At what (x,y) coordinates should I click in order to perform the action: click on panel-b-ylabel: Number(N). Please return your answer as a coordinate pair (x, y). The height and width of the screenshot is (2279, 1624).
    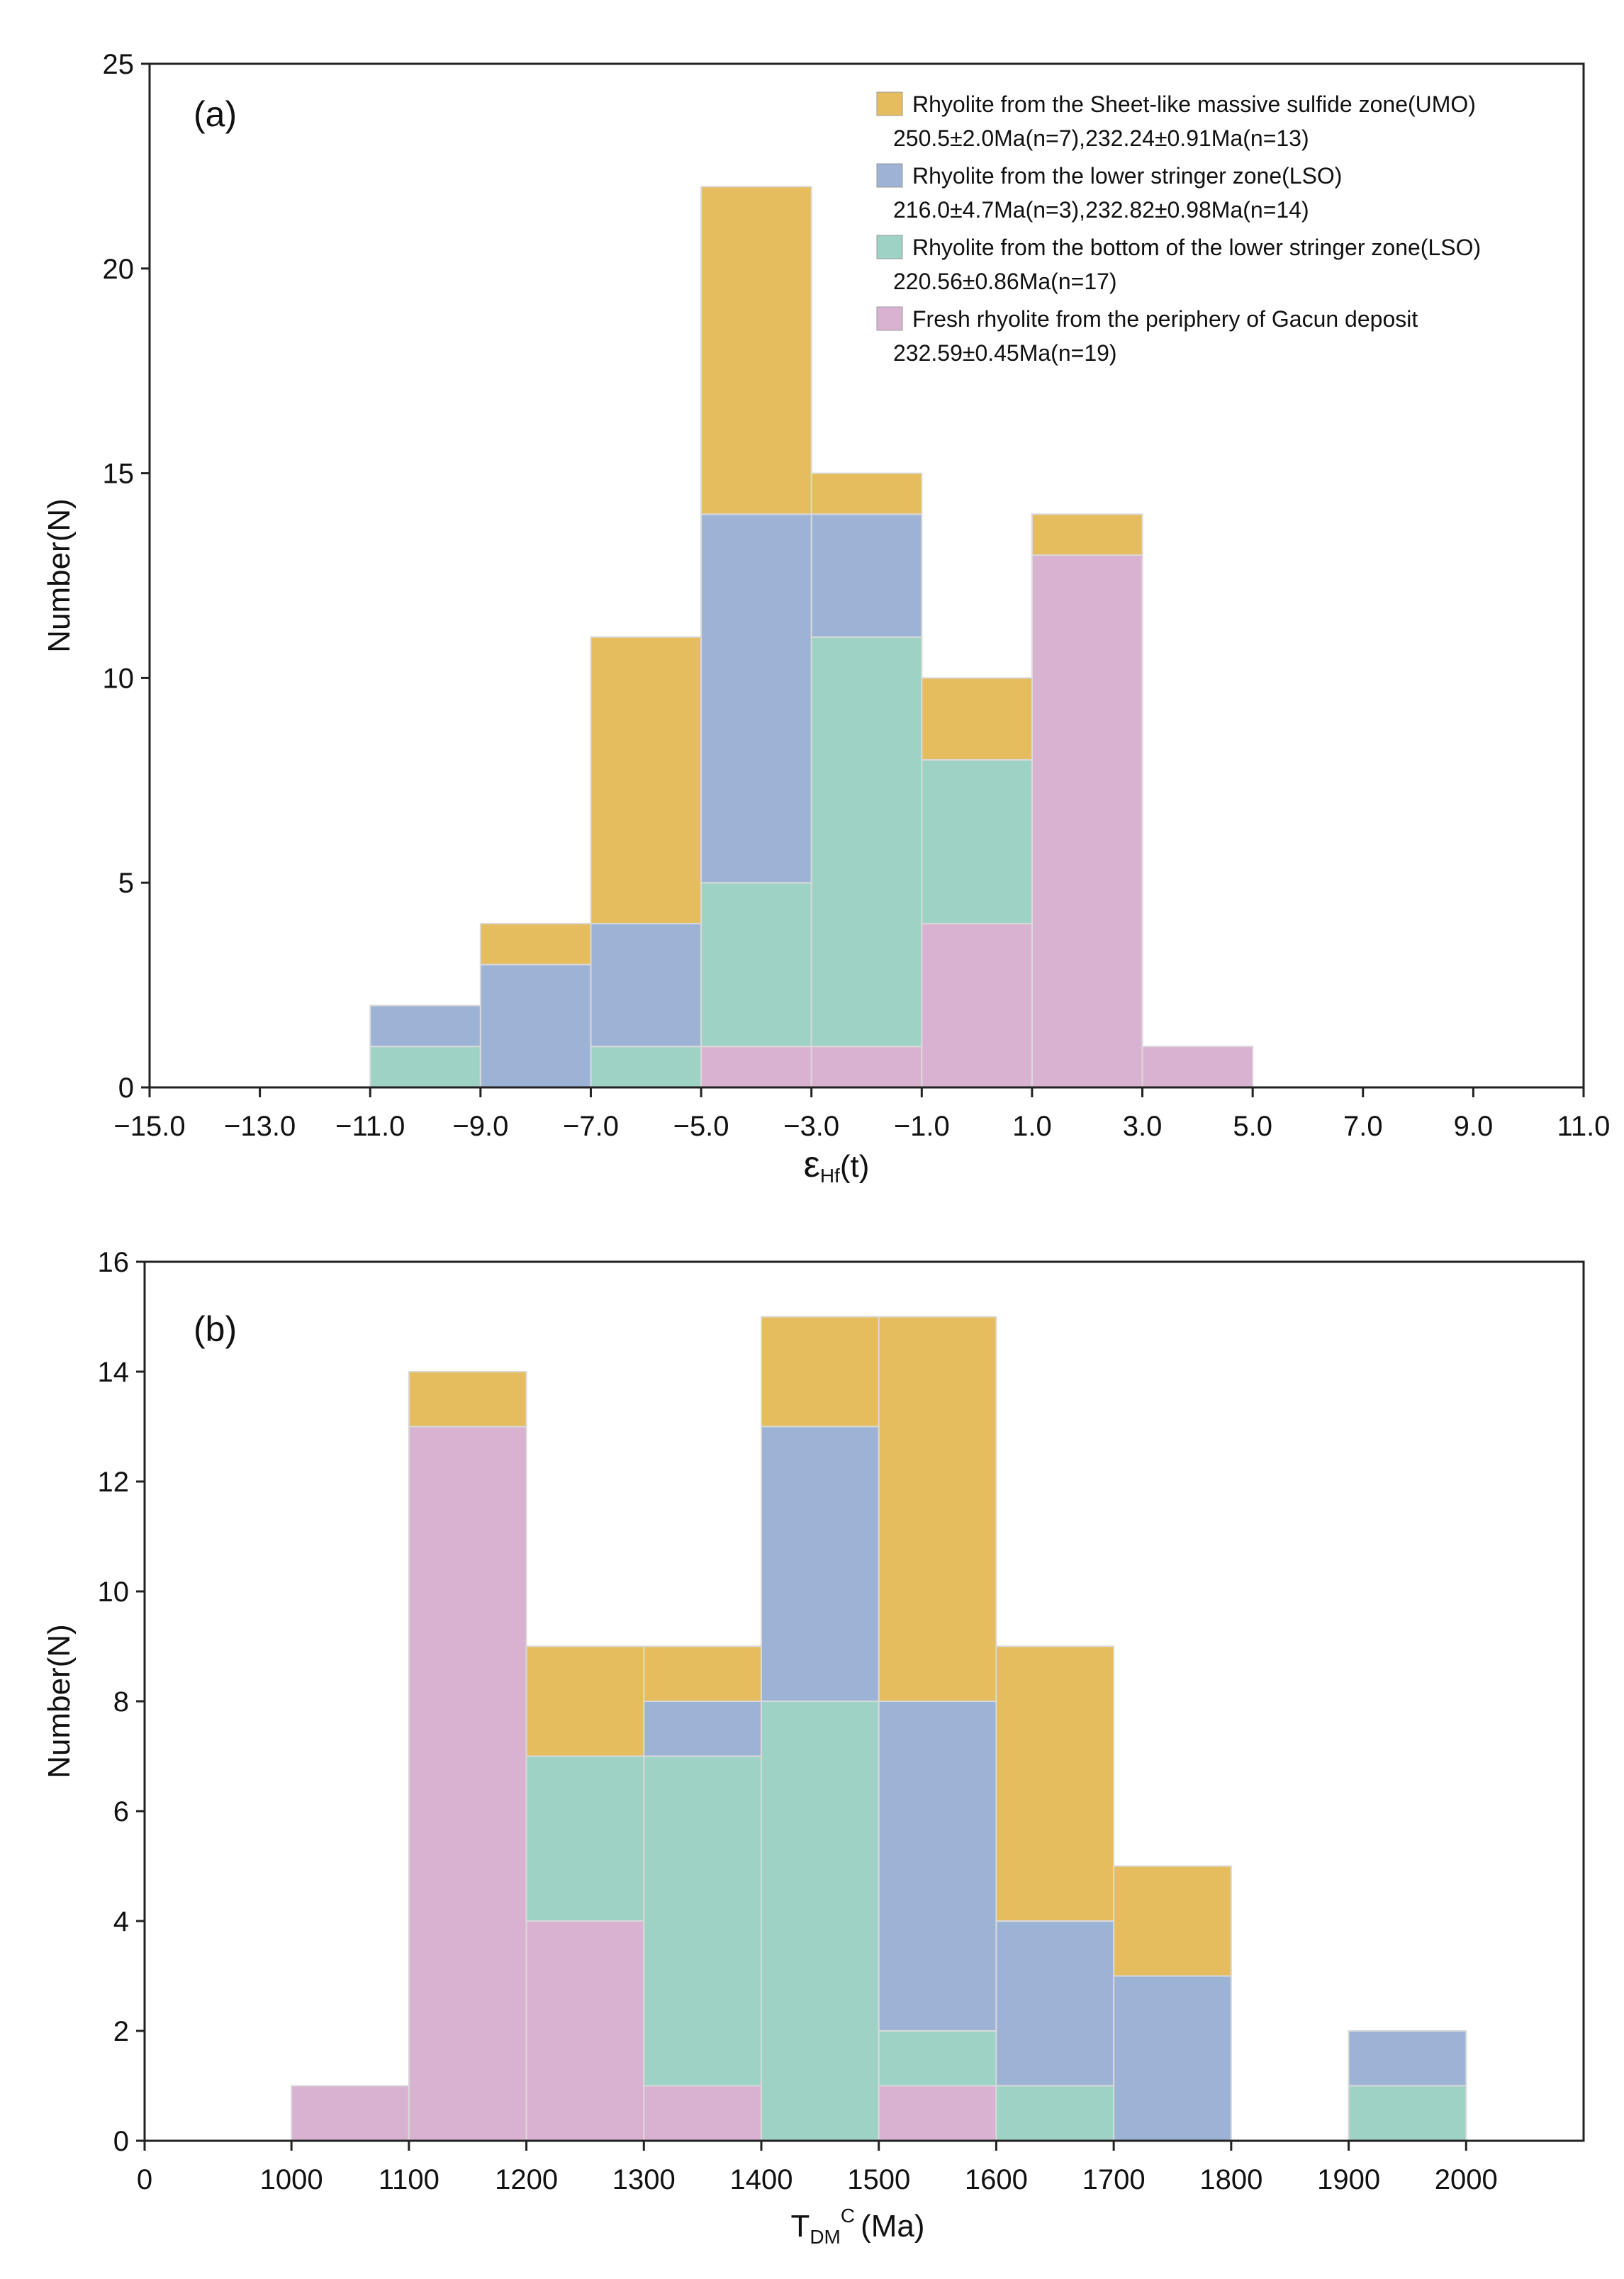
    Looking at the image, I should click on (59, 1701).